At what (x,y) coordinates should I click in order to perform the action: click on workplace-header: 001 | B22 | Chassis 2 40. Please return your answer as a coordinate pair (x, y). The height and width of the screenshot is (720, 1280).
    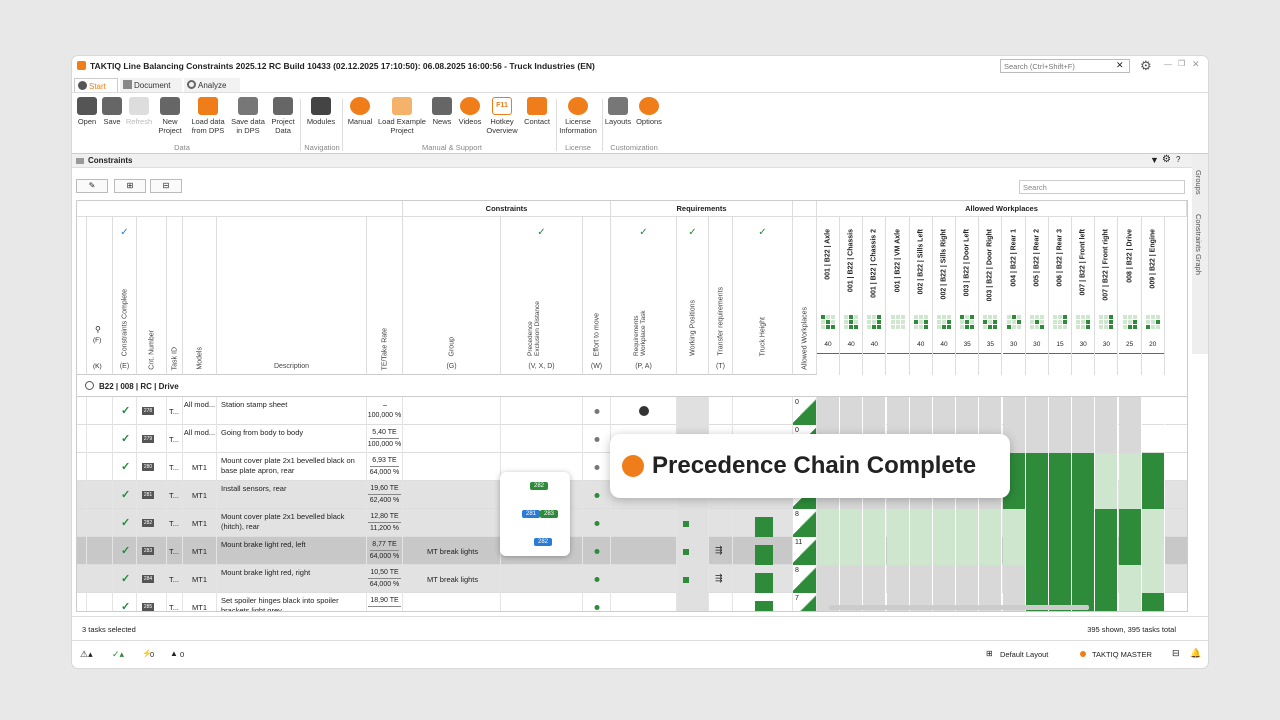
    Looking at the image, I should click on (875, 296).